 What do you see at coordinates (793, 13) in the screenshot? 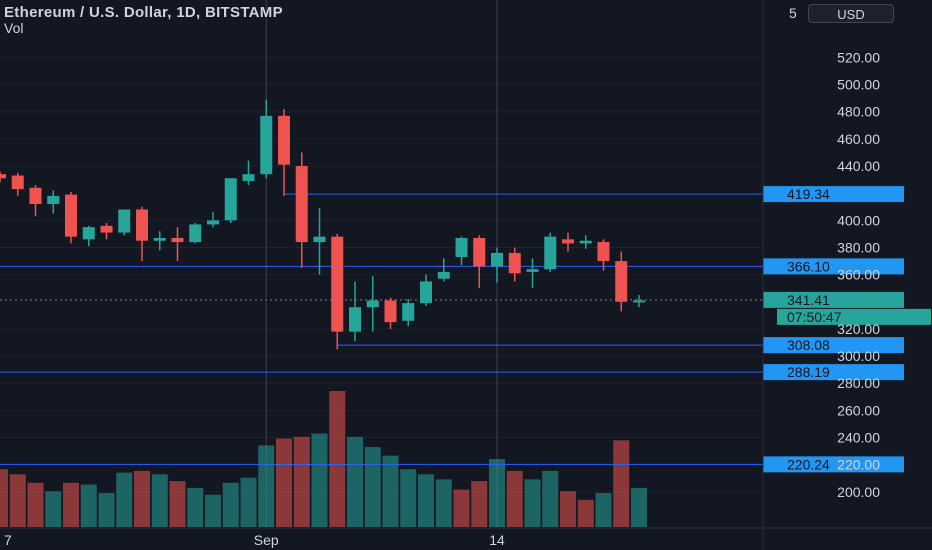
I see `price-axis-top-label: 5` at bounding box center [793, 13].